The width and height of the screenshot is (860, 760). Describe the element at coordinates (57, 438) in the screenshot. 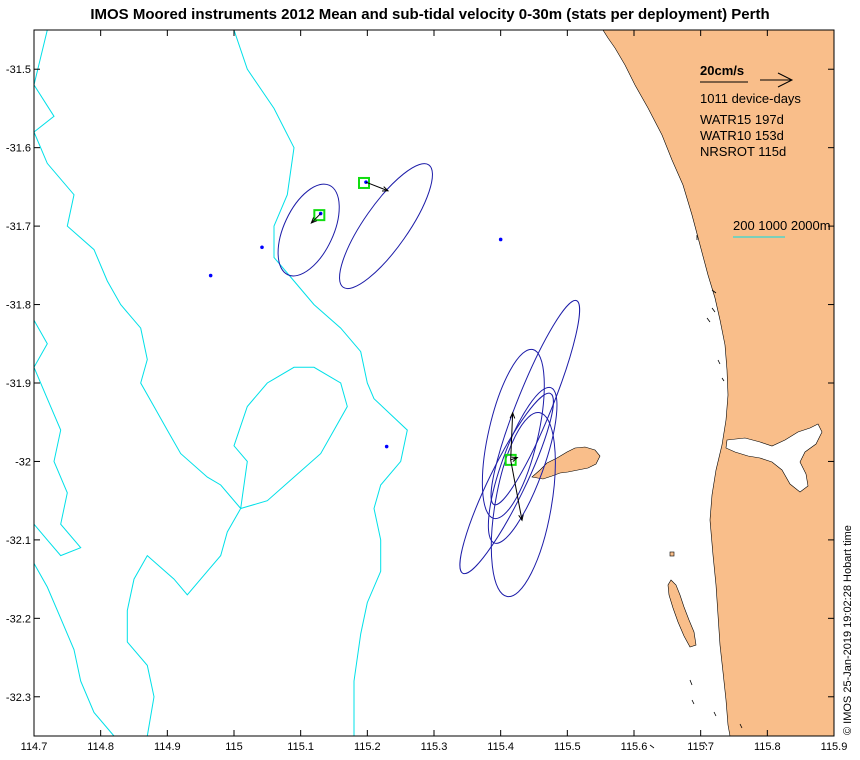

I see `isobath-1000m` at that location.